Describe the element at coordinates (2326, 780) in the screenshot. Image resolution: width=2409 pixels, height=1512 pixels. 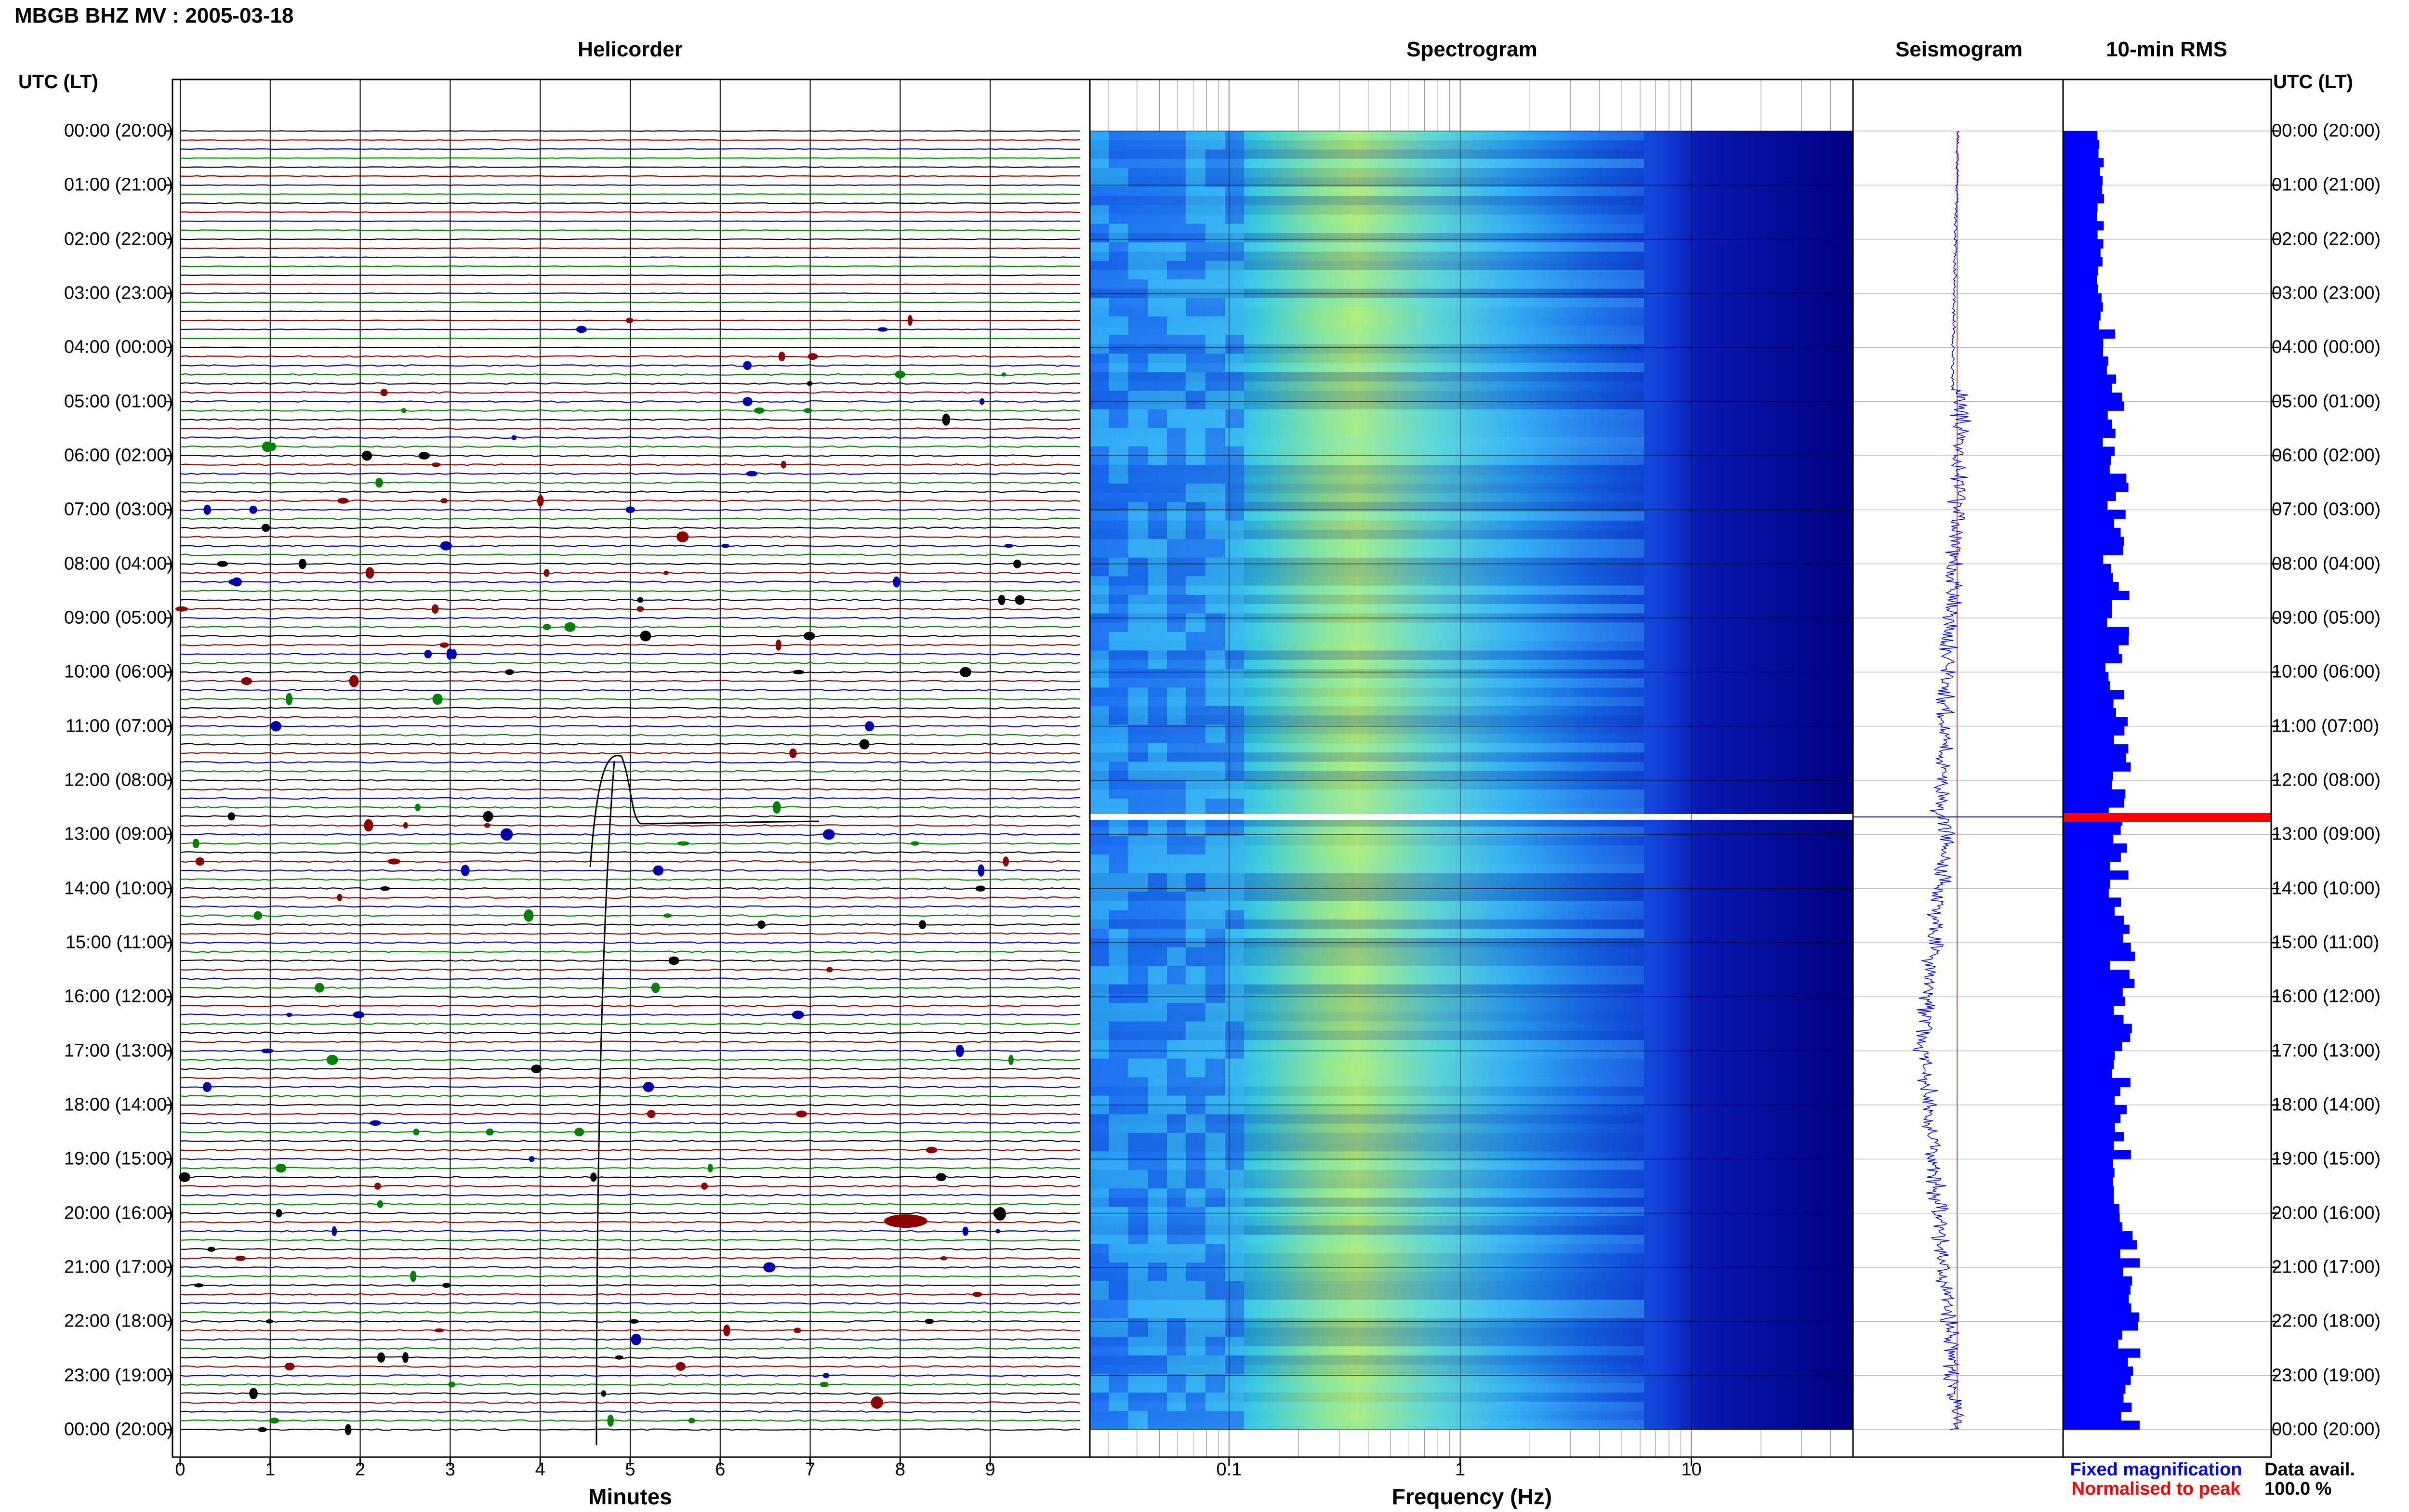
I see `time-label-right: 12:00 (08:00)` at that location.